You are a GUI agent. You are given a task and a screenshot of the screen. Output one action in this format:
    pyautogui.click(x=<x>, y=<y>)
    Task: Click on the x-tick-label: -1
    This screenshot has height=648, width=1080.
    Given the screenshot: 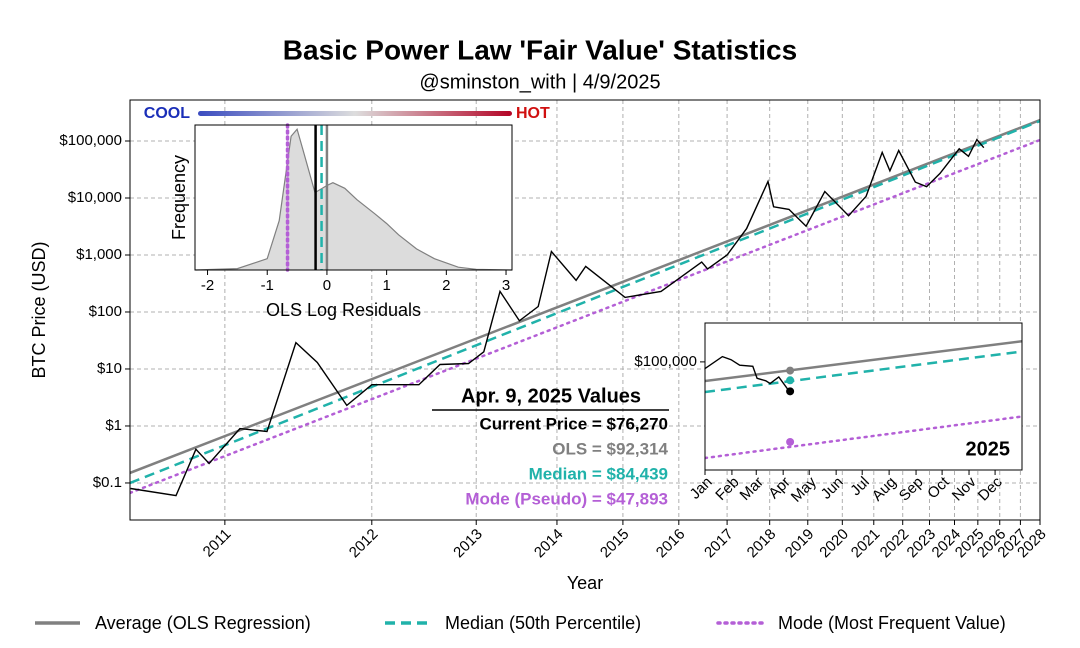 What is the action you would take?
    pyautogui.click(x=267, y=285)
    